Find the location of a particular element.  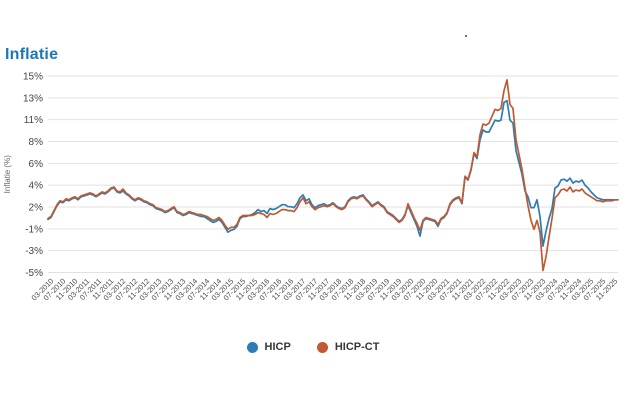

y-tick-label: 8% is located at coordinates (36, 142).